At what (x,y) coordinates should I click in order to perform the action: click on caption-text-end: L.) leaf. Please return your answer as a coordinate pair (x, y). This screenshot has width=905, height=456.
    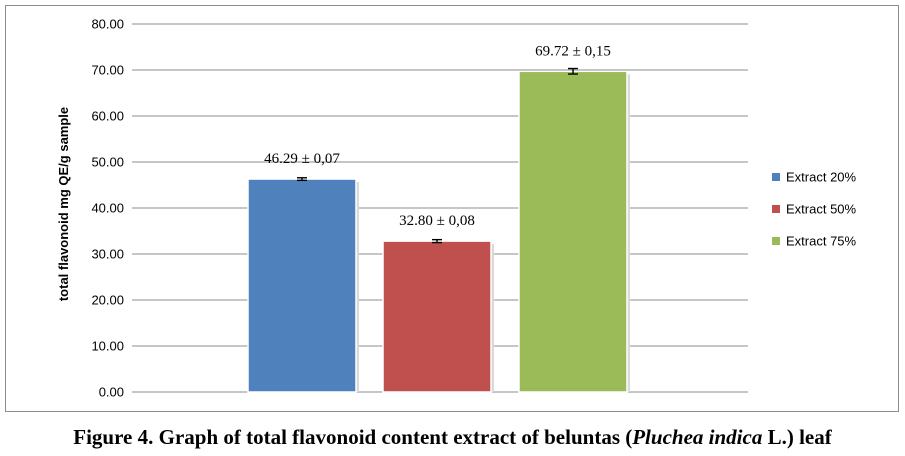
    Looking at the image, I should click on (797, 437).